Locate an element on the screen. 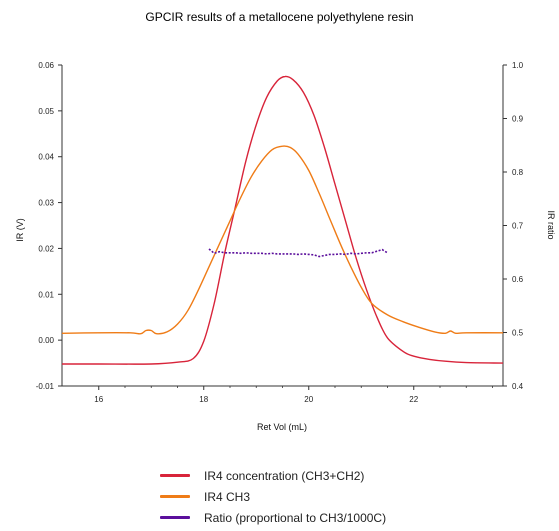  legend-item-ch3: IR4 CH3 is located at coordinates (273, 496).